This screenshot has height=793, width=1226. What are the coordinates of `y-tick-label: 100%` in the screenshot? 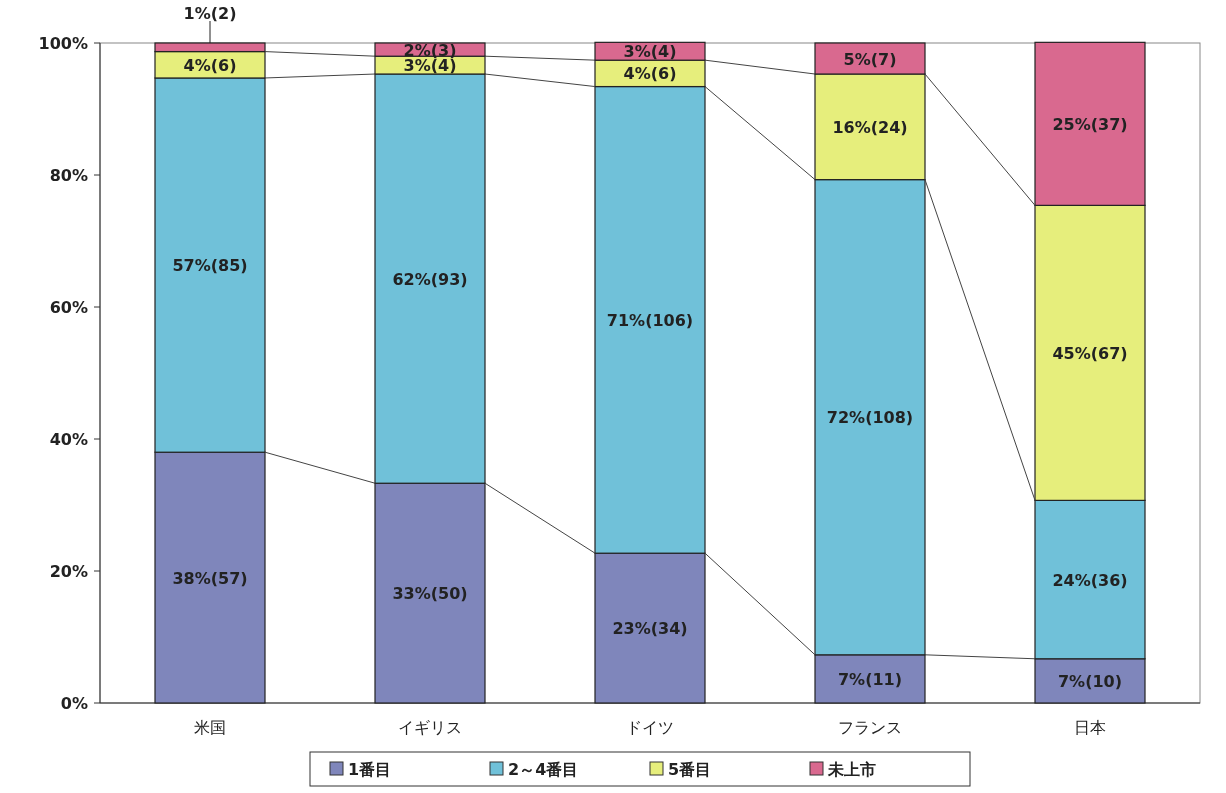 It's located at (63, 43).